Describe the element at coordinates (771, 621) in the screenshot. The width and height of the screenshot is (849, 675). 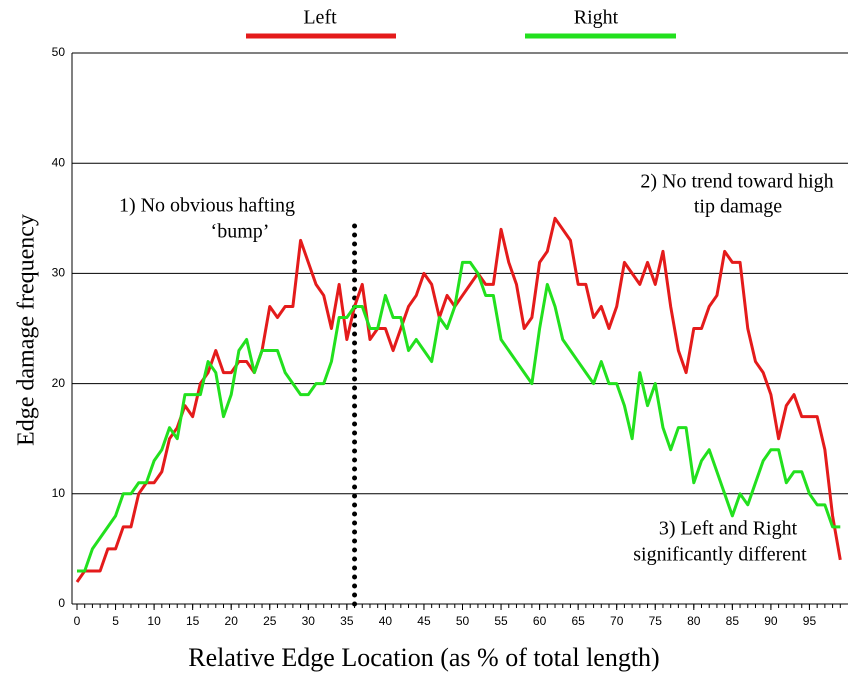
I see `x-tick-label: 90` at that location.